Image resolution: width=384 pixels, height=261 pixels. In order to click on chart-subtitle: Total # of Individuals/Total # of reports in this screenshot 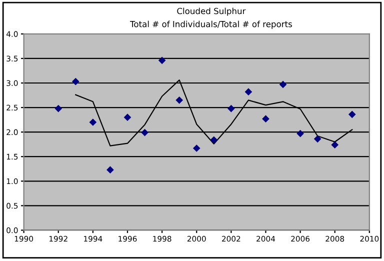, I will do `click(211, 24)`.